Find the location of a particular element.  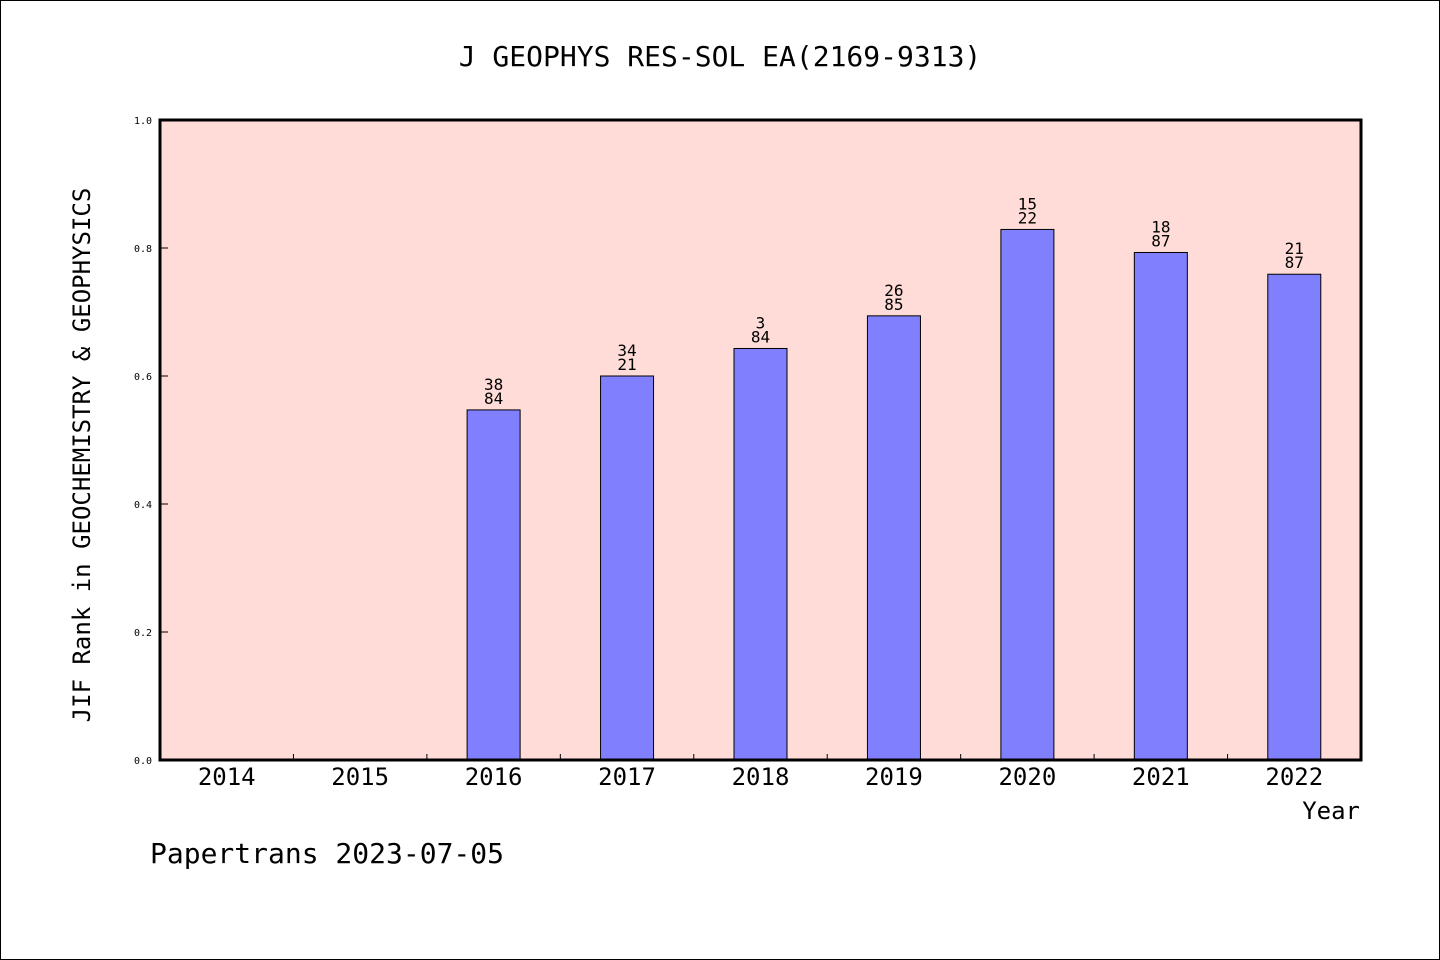

chart-title: J GEOPHYS RES-SOL EA(2169-9313) is located at coordinates (720, 56).